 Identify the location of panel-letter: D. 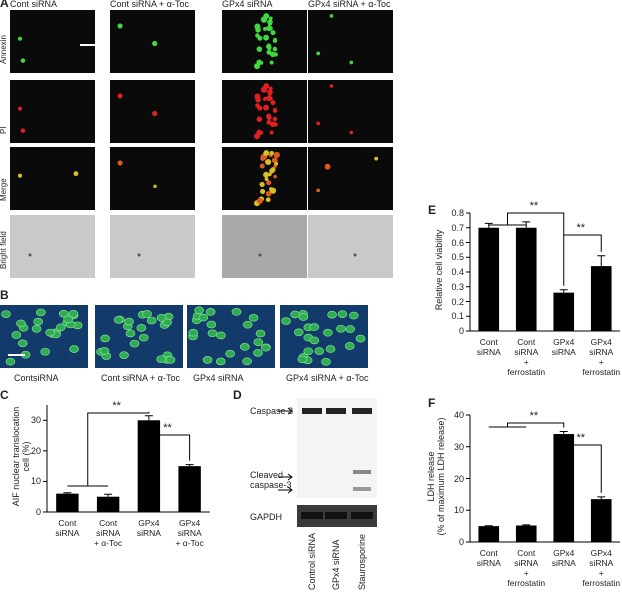
(237, 395).